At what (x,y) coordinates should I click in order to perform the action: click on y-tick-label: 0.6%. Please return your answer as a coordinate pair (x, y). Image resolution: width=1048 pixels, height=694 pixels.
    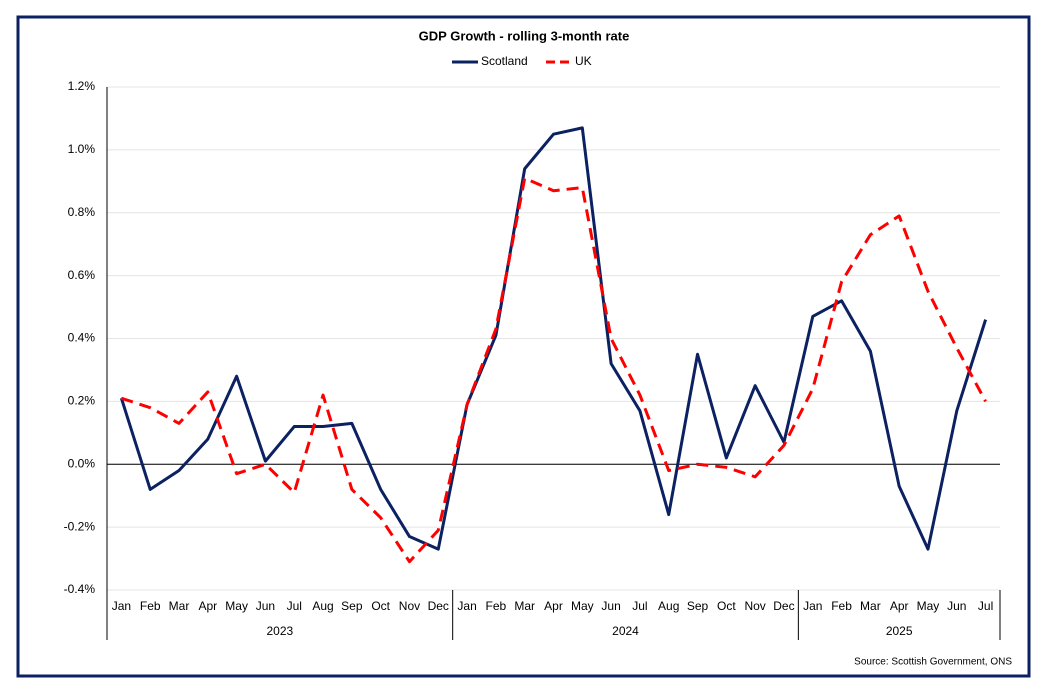
    Looking at the image, I should click on (82, 275).